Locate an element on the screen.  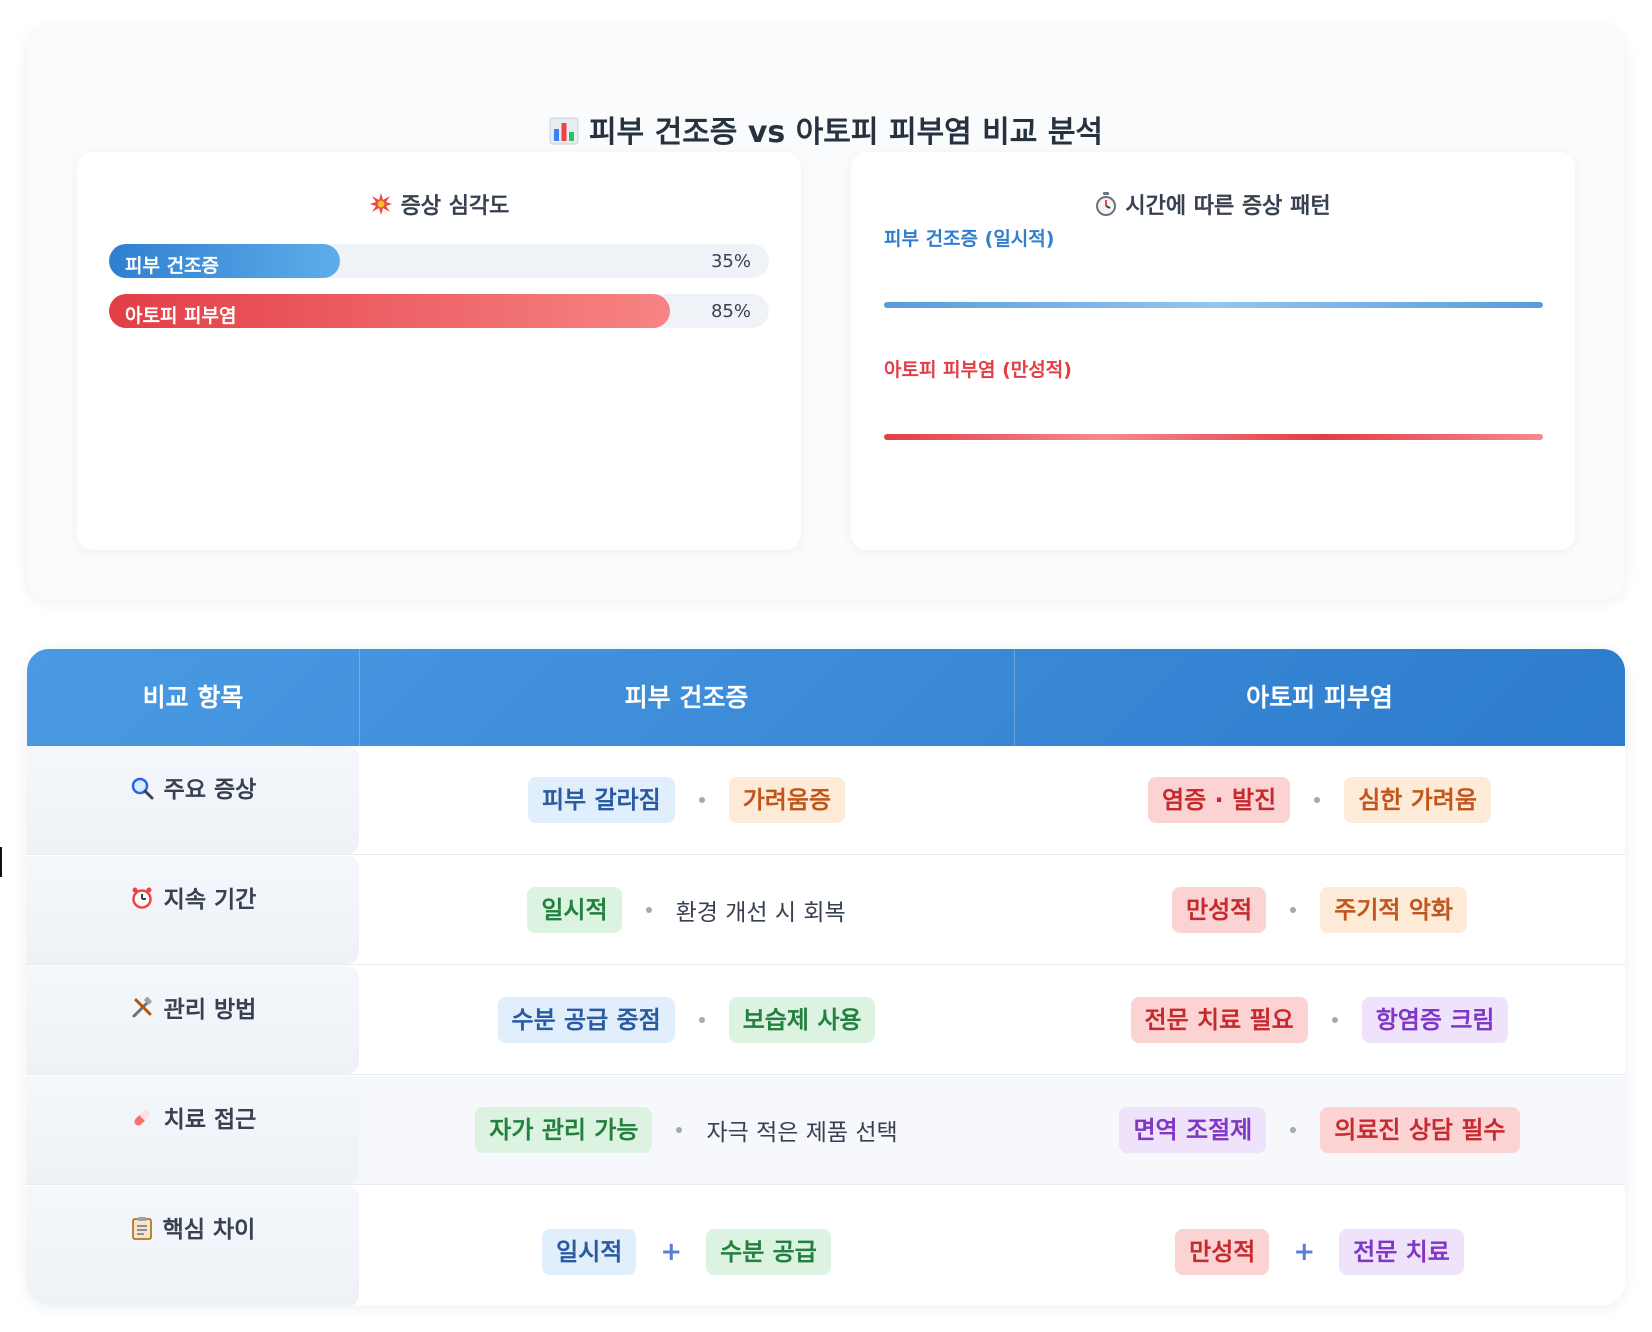
table-row: 주요 증상 피부 갈라짐 가려움증 염증 · 발진 심한 가려움 is located at coordinates (826, 800).